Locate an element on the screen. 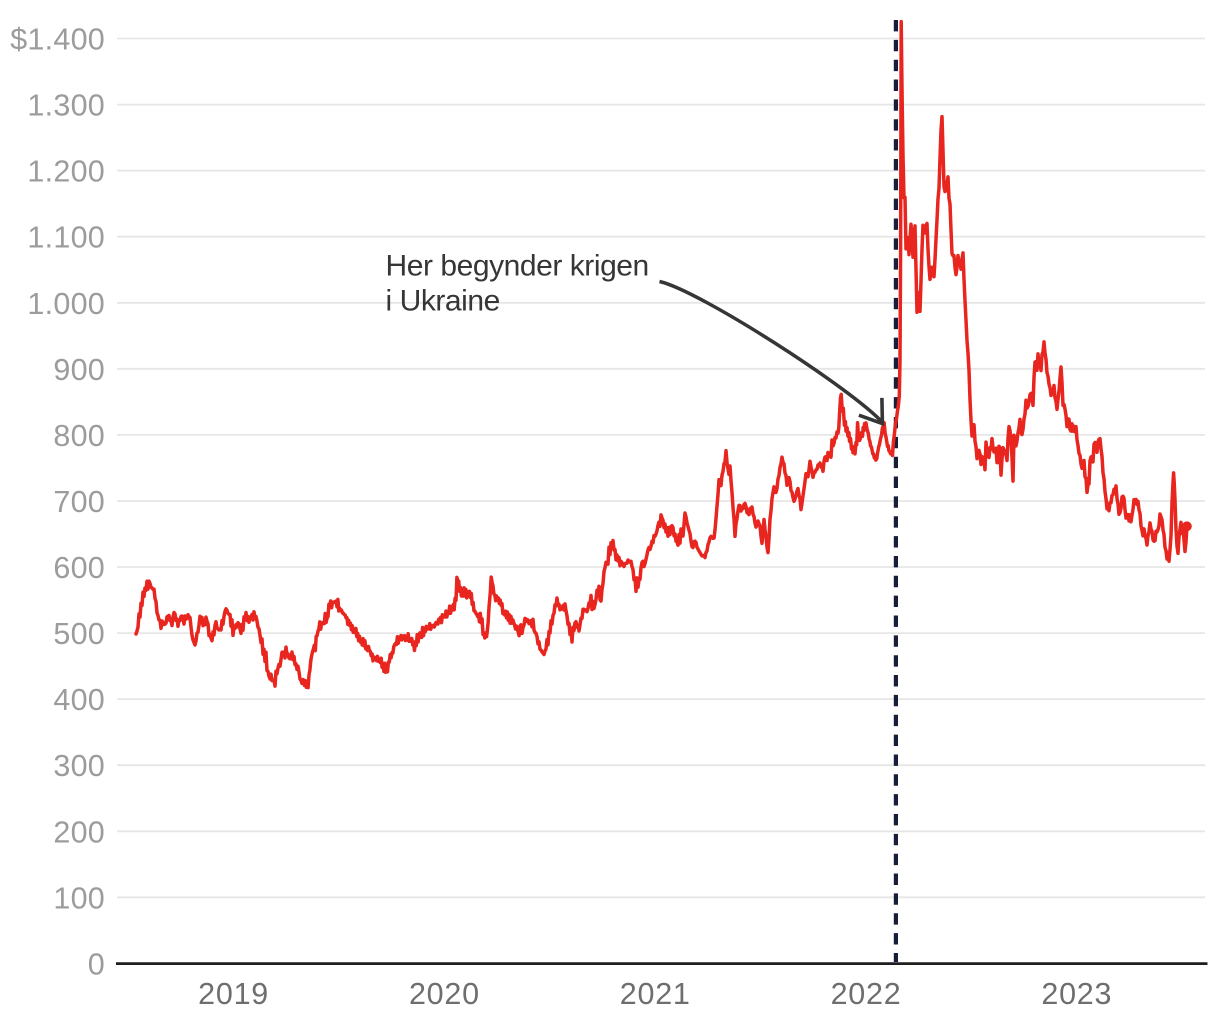 This screenshot has width=1220, height=1020. svg-text: 2020 is located at coordinates (444, 994).